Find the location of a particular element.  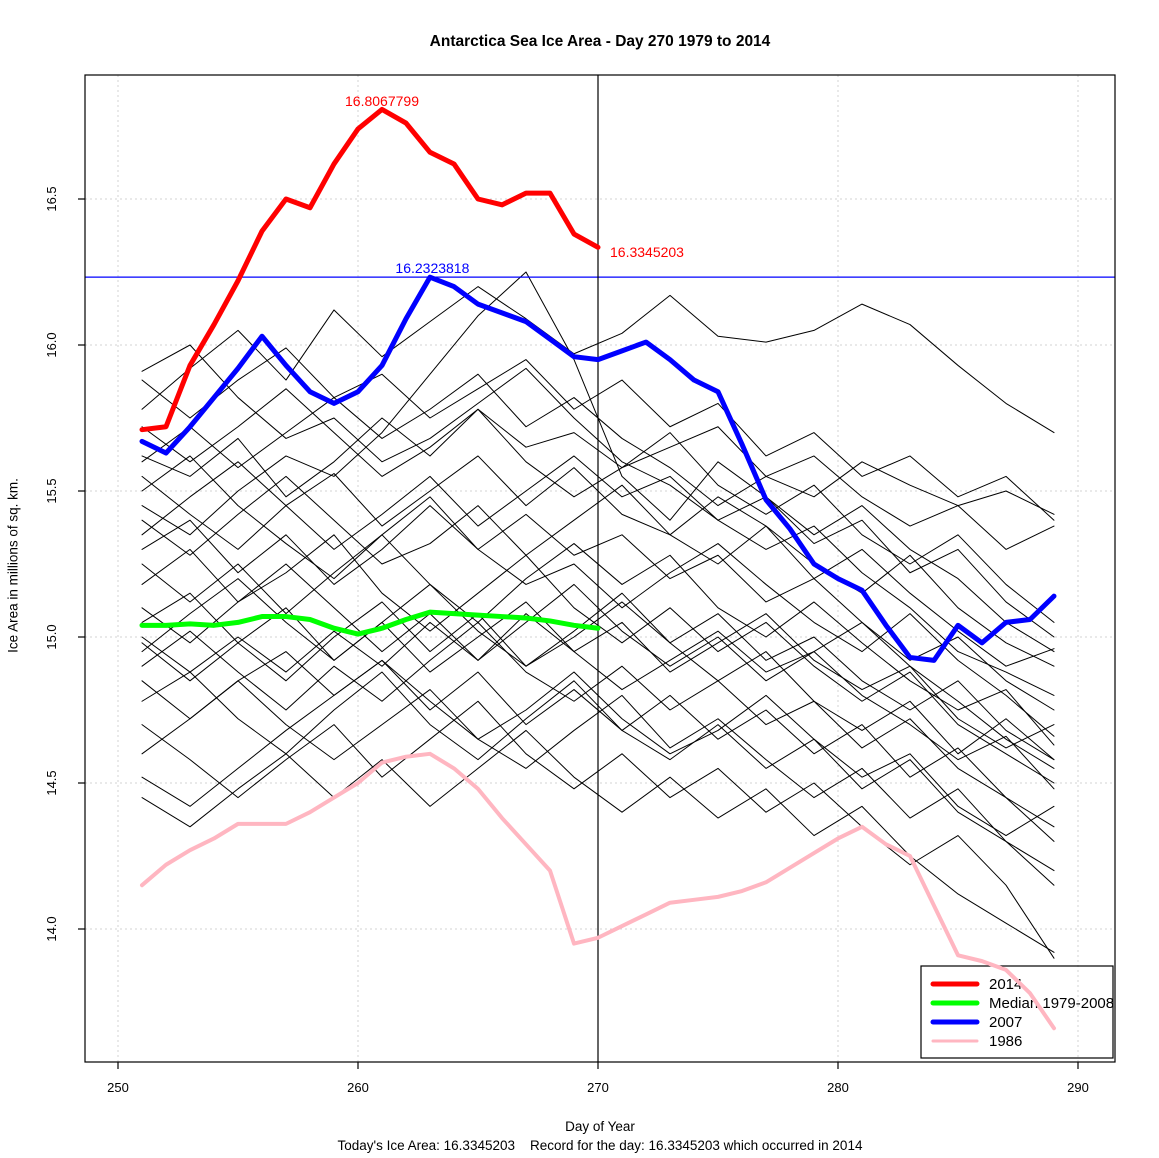

annotation-16.2323818: 16.2323818 is located at coordinates (432, 268).